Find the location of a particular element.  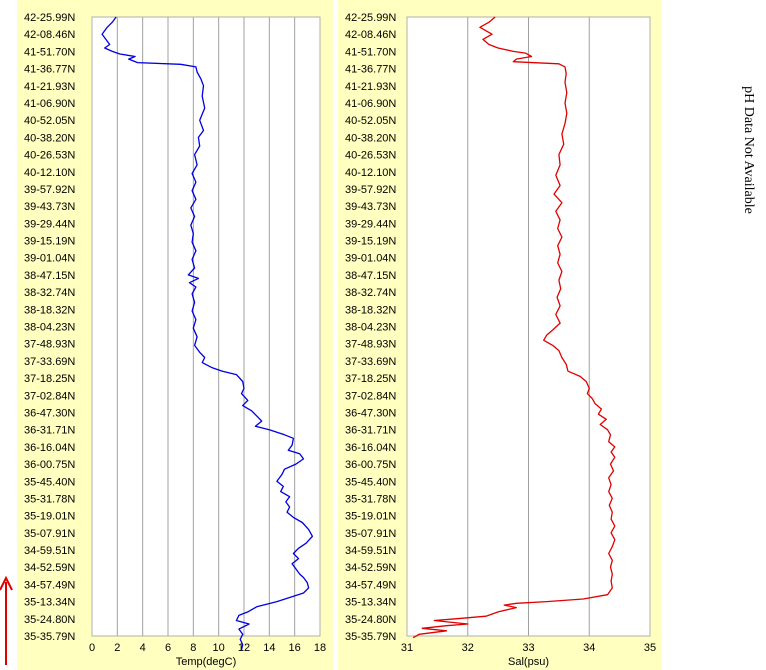

x-tick-label: 10 is located at coordinates (219, 648).